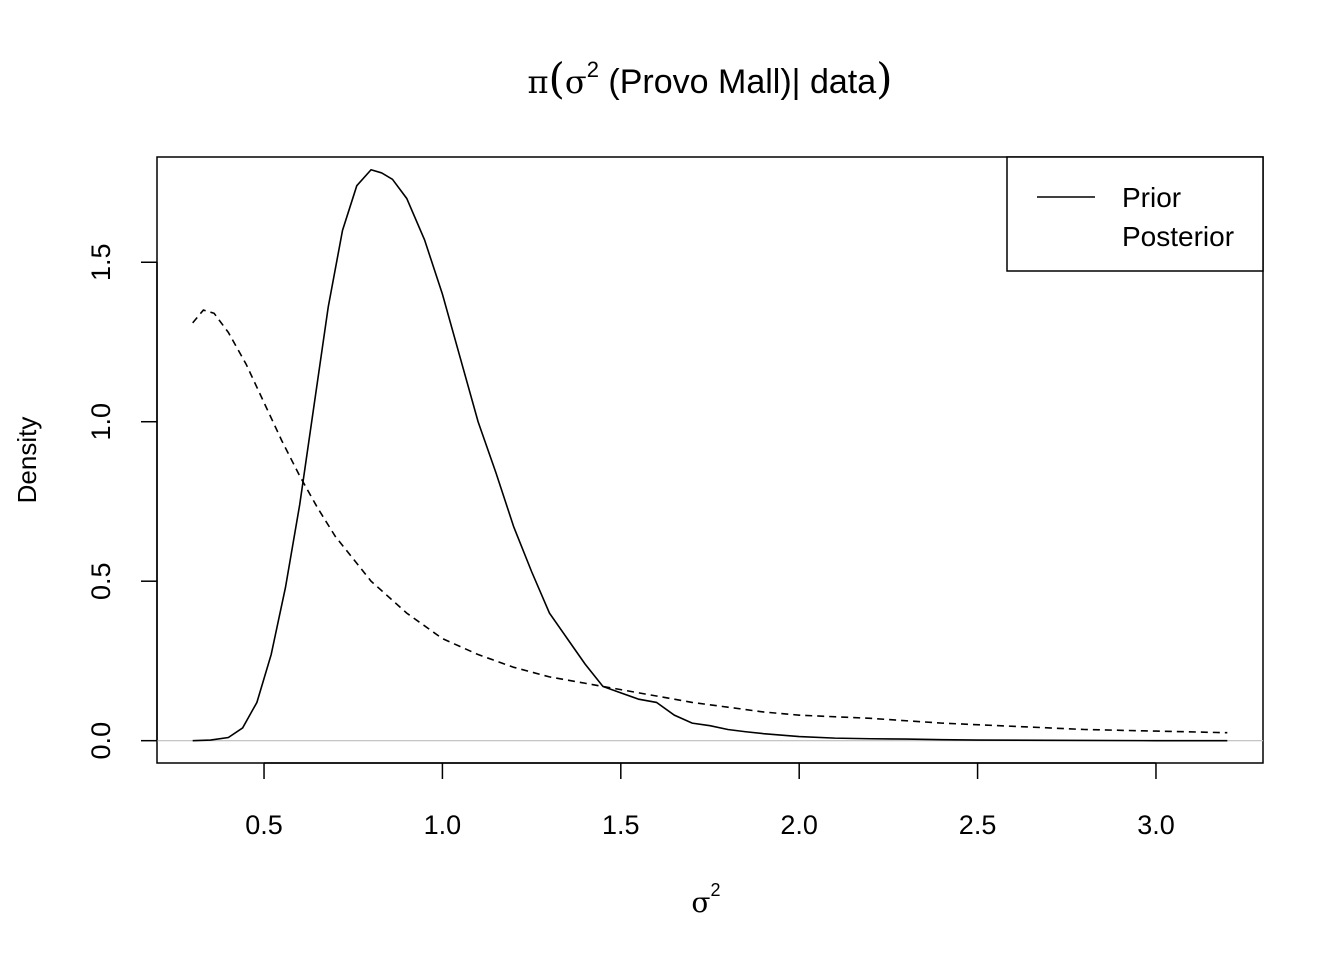 Image resolution: width=1344 pixels, height=960 pixels. What do you see at coordinates (710, 801) in the screenshot?
I see `x-axis: 0.5 1.0 1.5 2.0 2.5 3.0` at bounding box center [710, 801].